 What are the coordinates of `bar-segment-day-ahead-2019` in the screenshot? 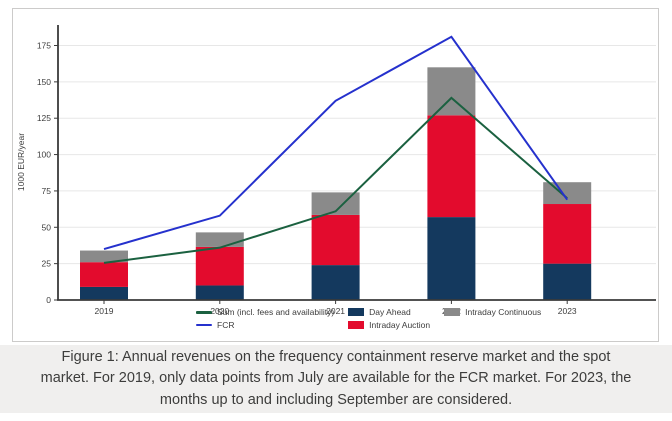 It's located at (104, 293).